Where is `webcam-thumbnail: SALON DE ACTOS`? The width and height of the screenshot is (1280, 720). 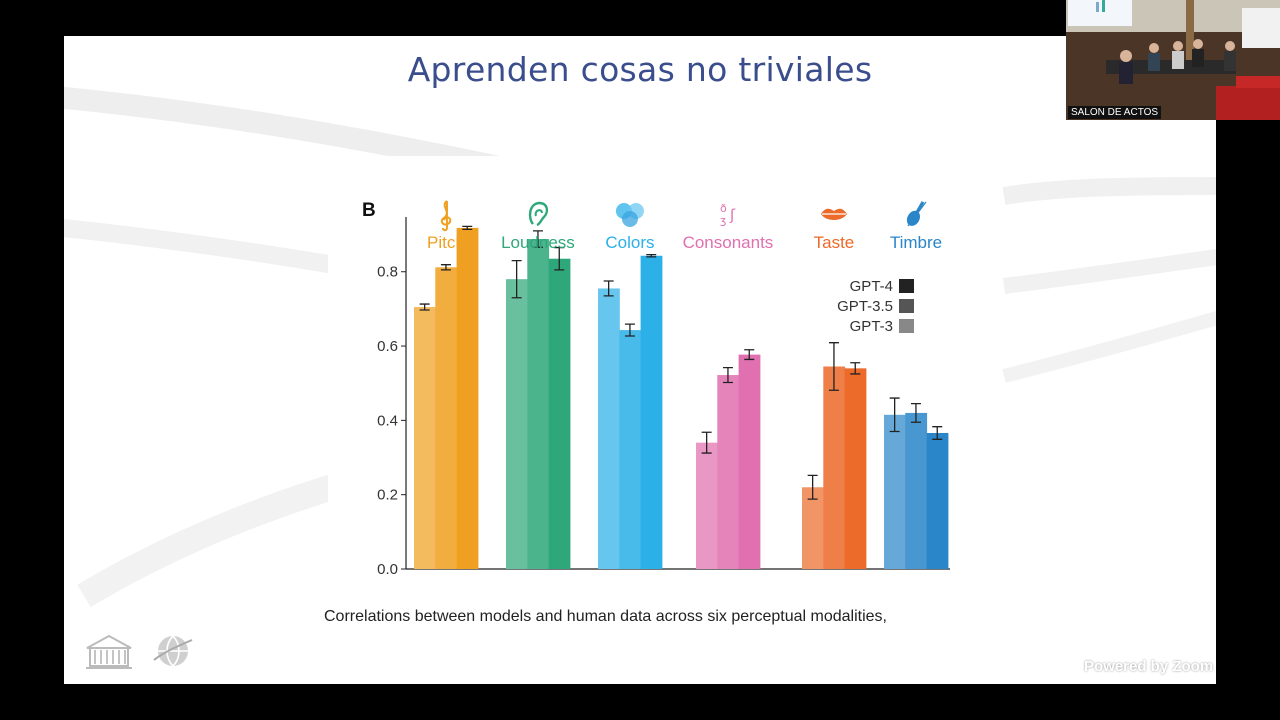
webcam-thumbnail: SALON DE ACTOS is located at coordinates (1173, 60).